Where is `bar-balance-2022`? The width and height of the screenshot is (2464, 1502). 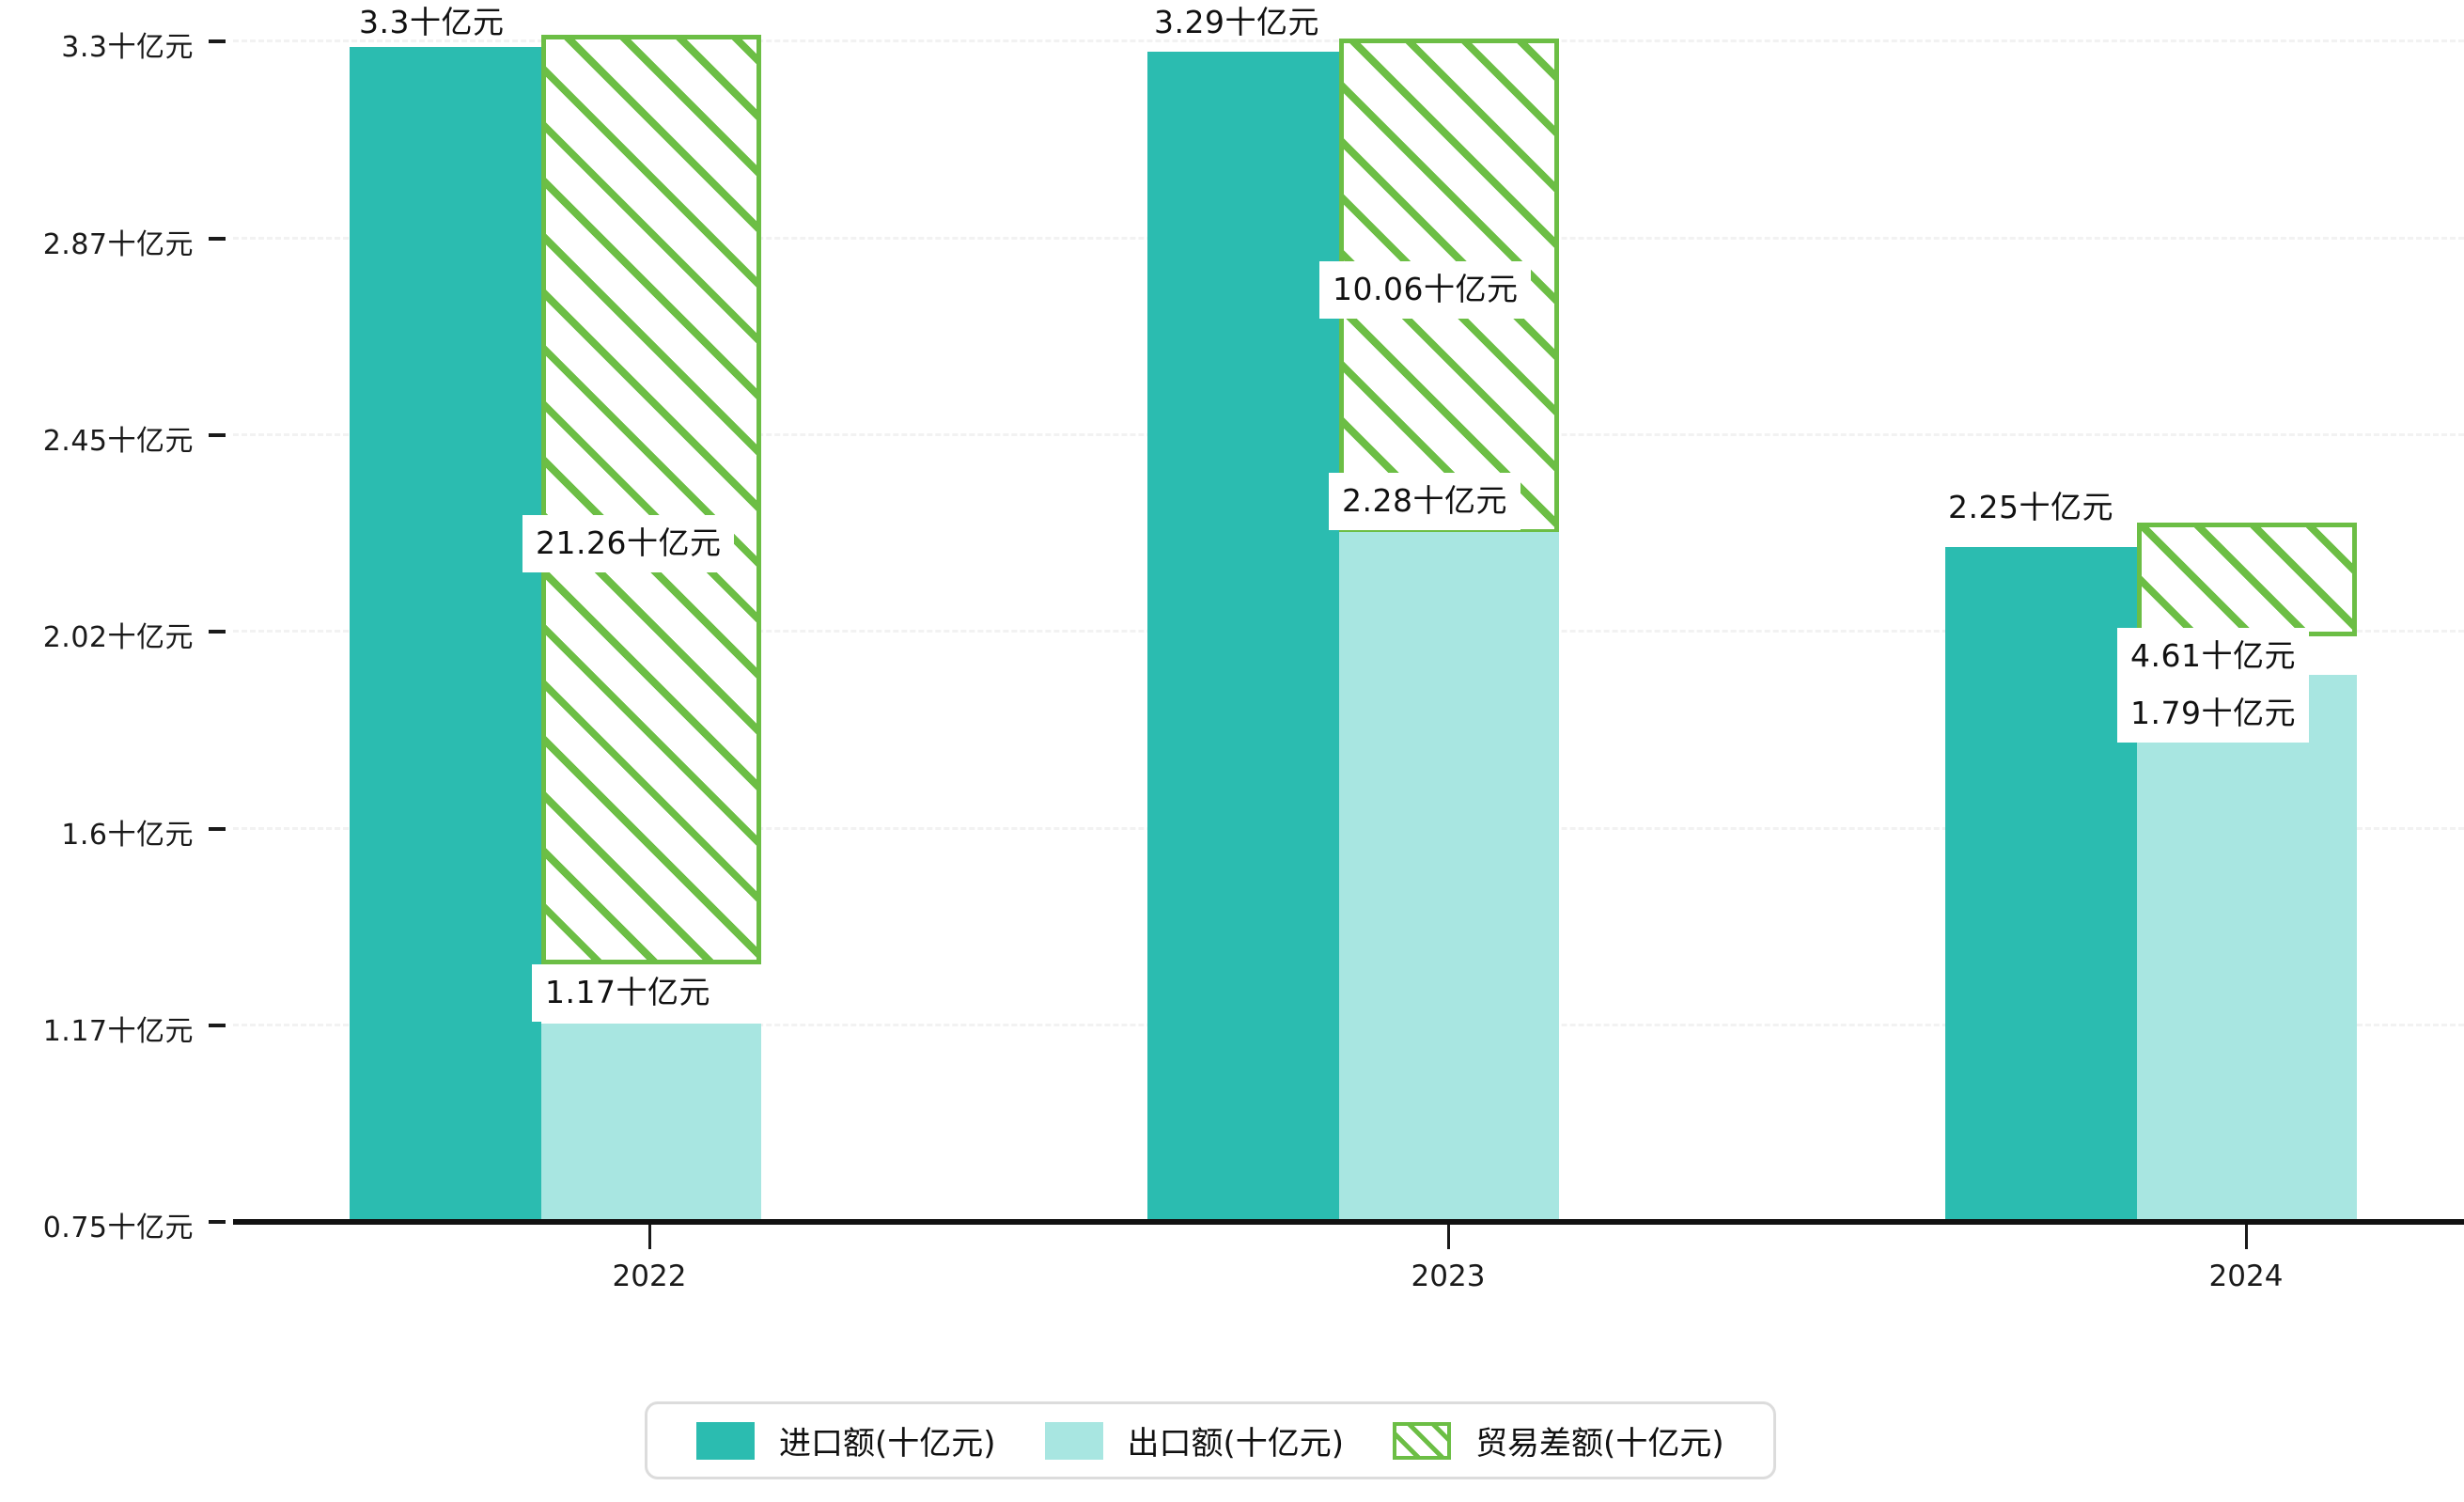 bar-balance-2022 is located at coordinates (651, 499).